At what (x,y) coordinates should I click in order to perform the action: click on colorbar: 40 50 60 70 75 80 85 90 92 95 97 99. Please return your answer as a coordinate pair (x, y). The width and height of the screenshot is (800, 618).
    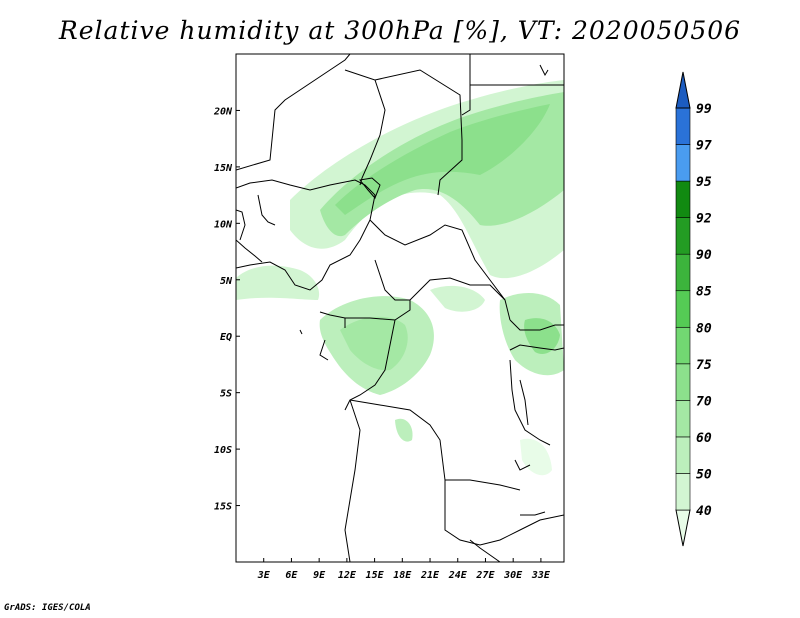
    Looking at the image, I should click on (693, 309).